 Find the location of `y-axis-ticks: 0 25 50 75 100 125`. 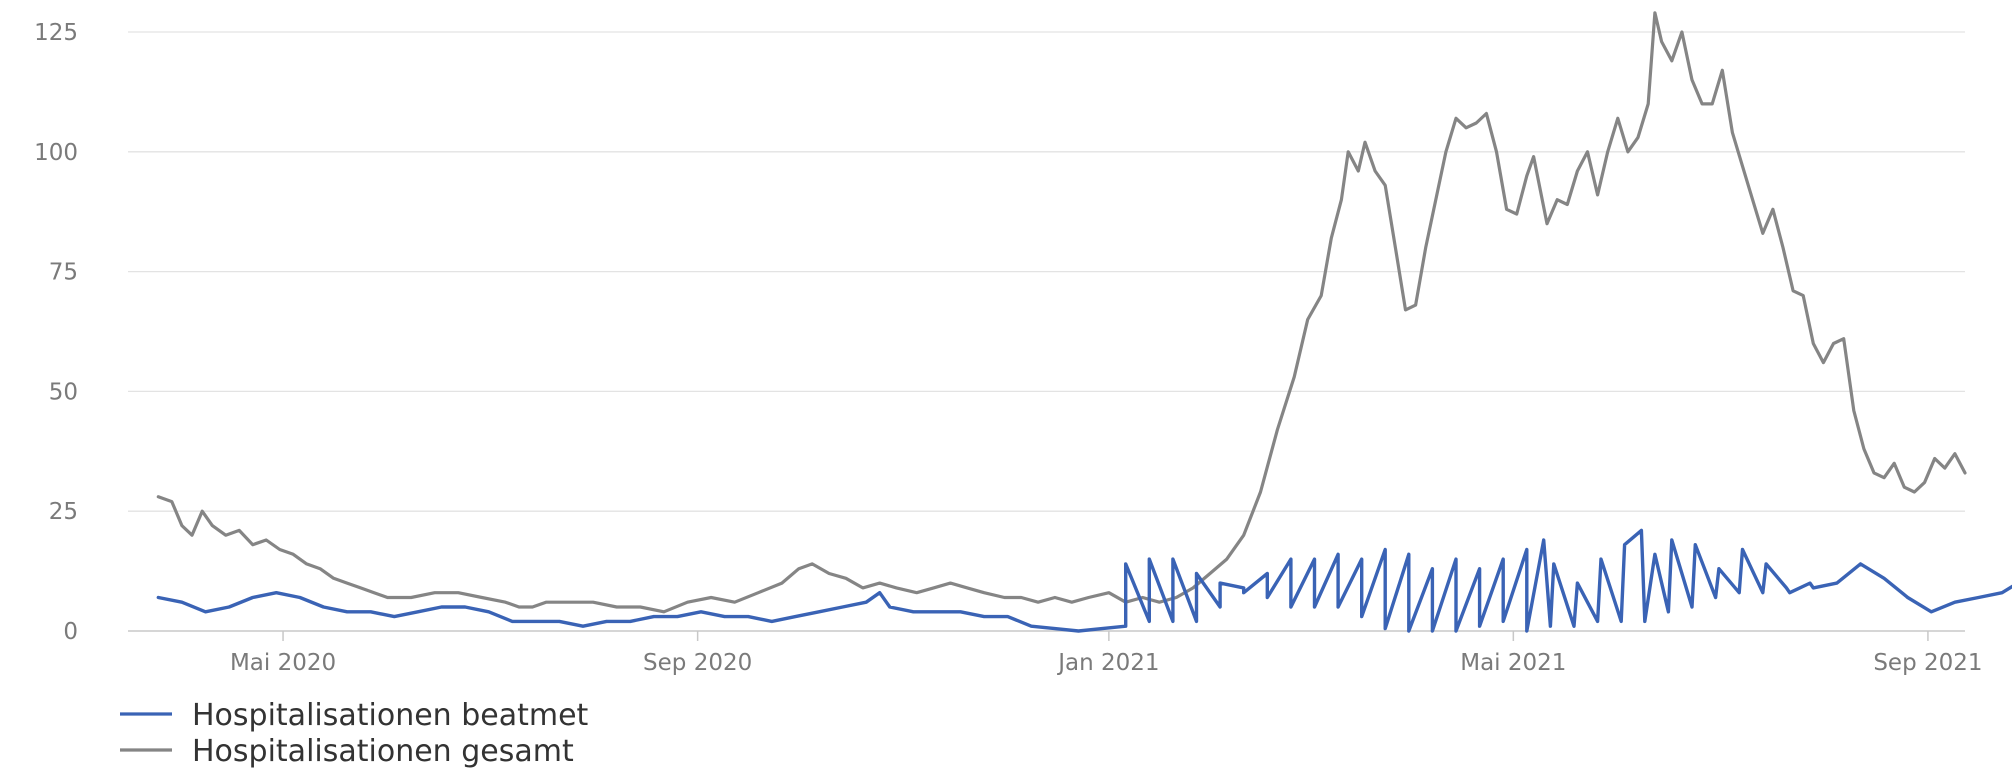

y-axis-ticks: 0 25 50 75 100 125 is located at coordinates (56, 332).